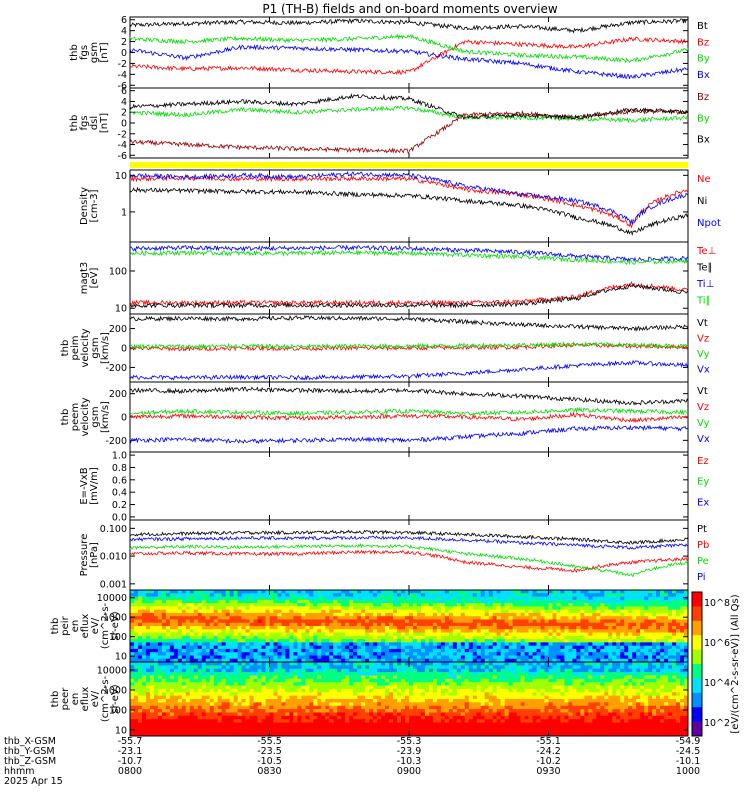 This screenshot has width=750, height=800. What do you see at coordinates (703, 118) in the screenshot?
I see `legend-fgs_dsl-By: By` at bounding box center [703, 118].